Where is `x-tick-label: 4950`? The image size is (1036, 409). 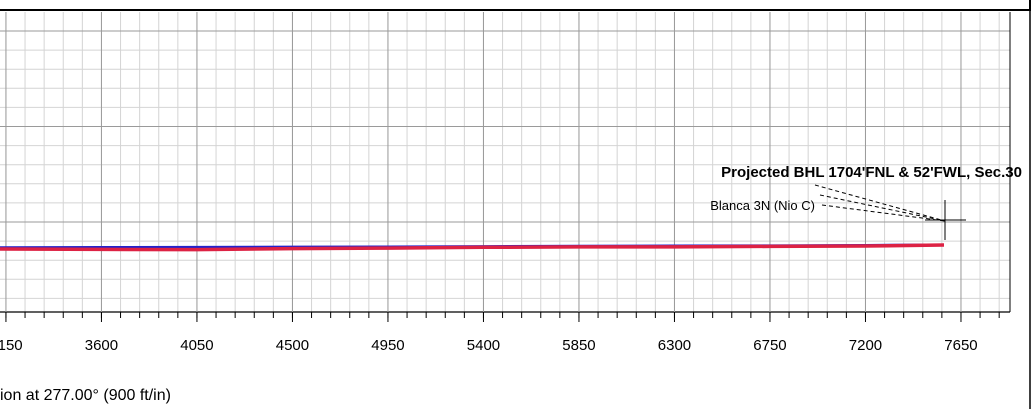
x-tick-label: 4950 is located at coordinates (387, 345).